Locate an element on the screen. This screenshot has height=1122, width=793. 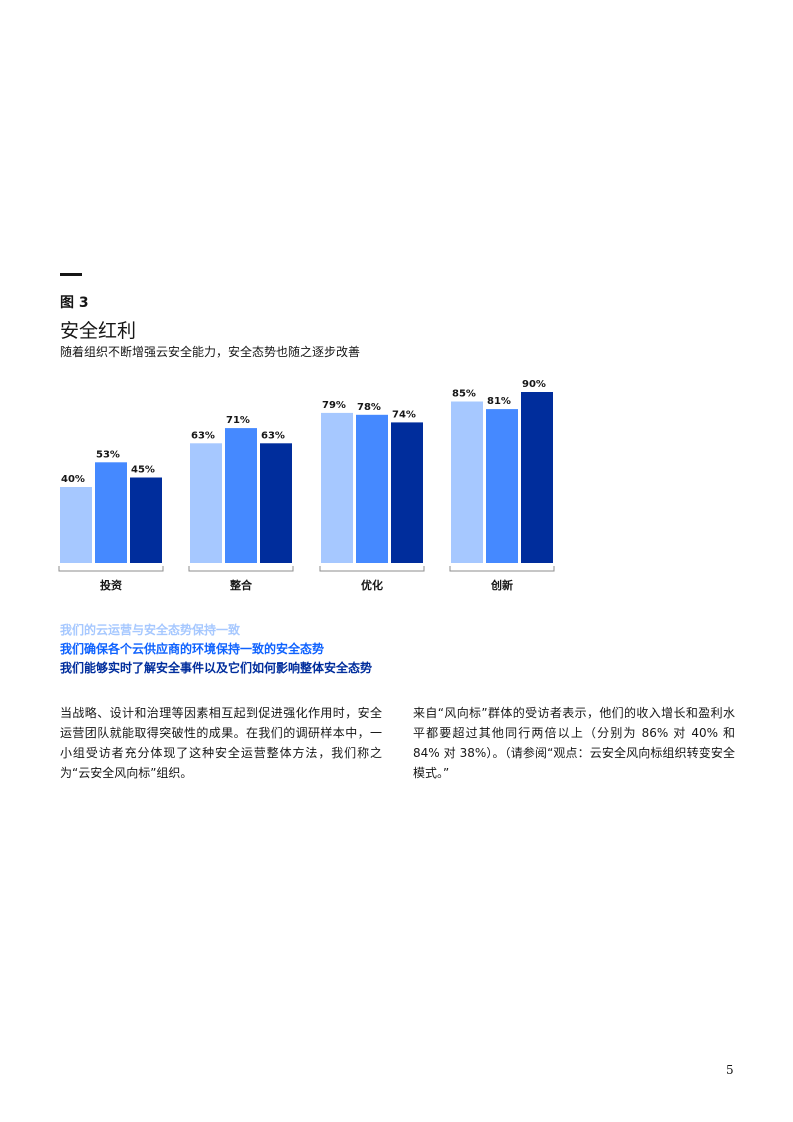
category-label: 优化 is located at coordinates (372, 585).